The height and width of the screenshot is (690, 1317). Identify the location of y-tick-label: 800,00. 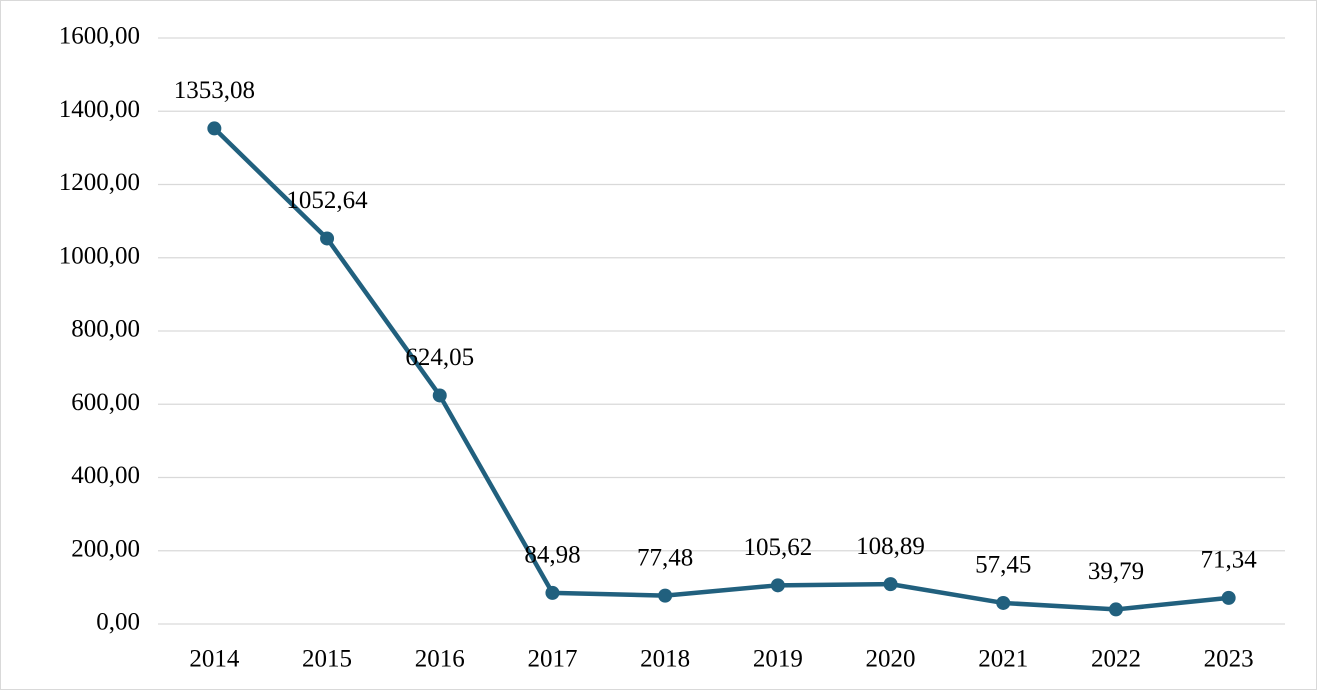
(105, 329).